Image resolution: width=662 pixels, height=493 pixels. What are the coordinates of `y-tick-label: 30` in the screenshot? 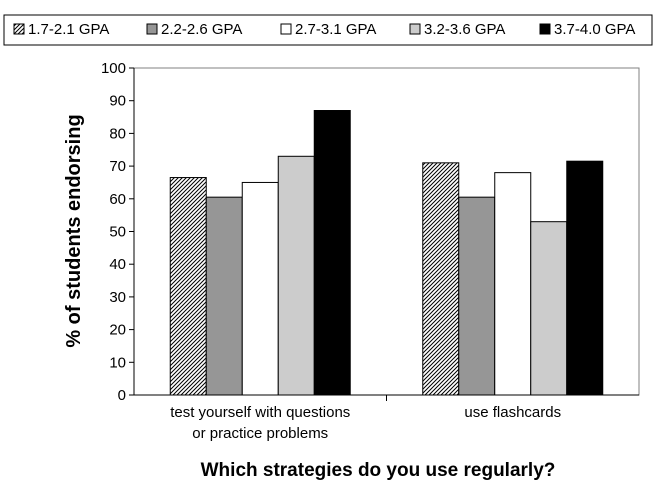 It's located at (117, 297).